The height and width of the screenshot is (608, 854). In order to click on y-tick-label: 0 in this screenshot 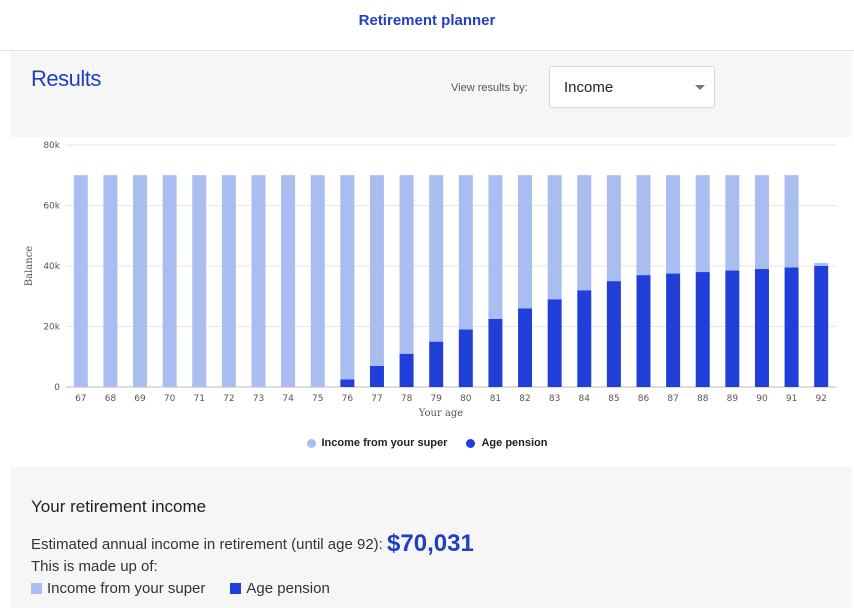, I will do `click(57, 388)`.